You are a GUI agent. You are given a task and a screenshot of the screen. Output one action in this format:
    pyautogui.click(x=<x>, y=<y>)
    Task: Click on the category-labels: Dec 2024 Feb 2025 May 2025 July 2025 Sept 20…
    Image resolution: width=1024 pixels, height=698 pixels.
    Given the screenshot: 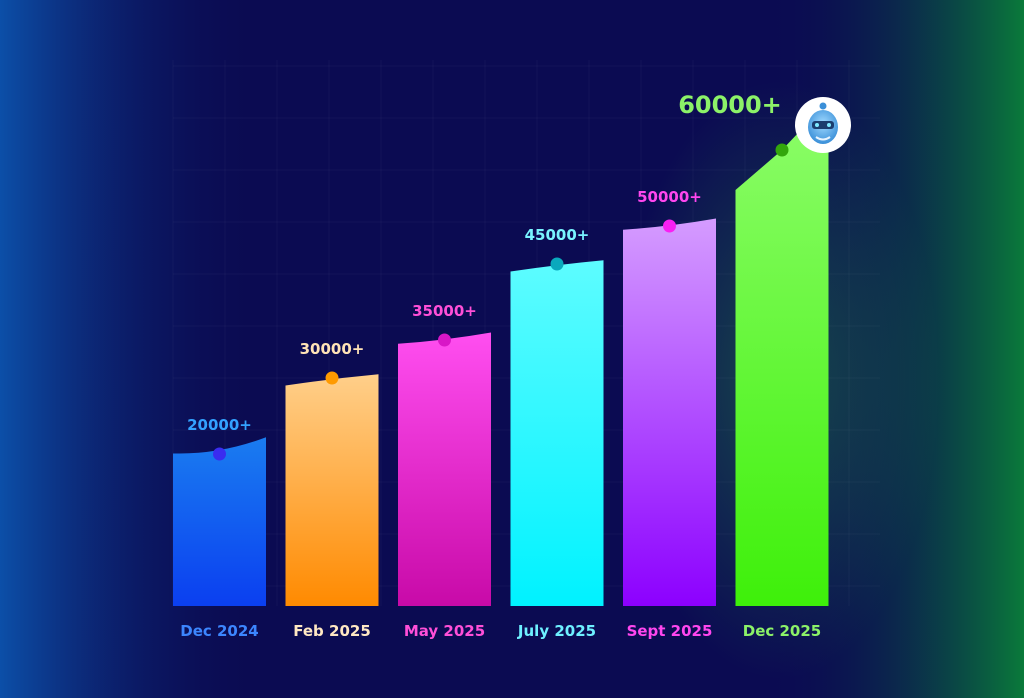 What is the action you would take?
    pyautogui.click(x=500, y=631)
    